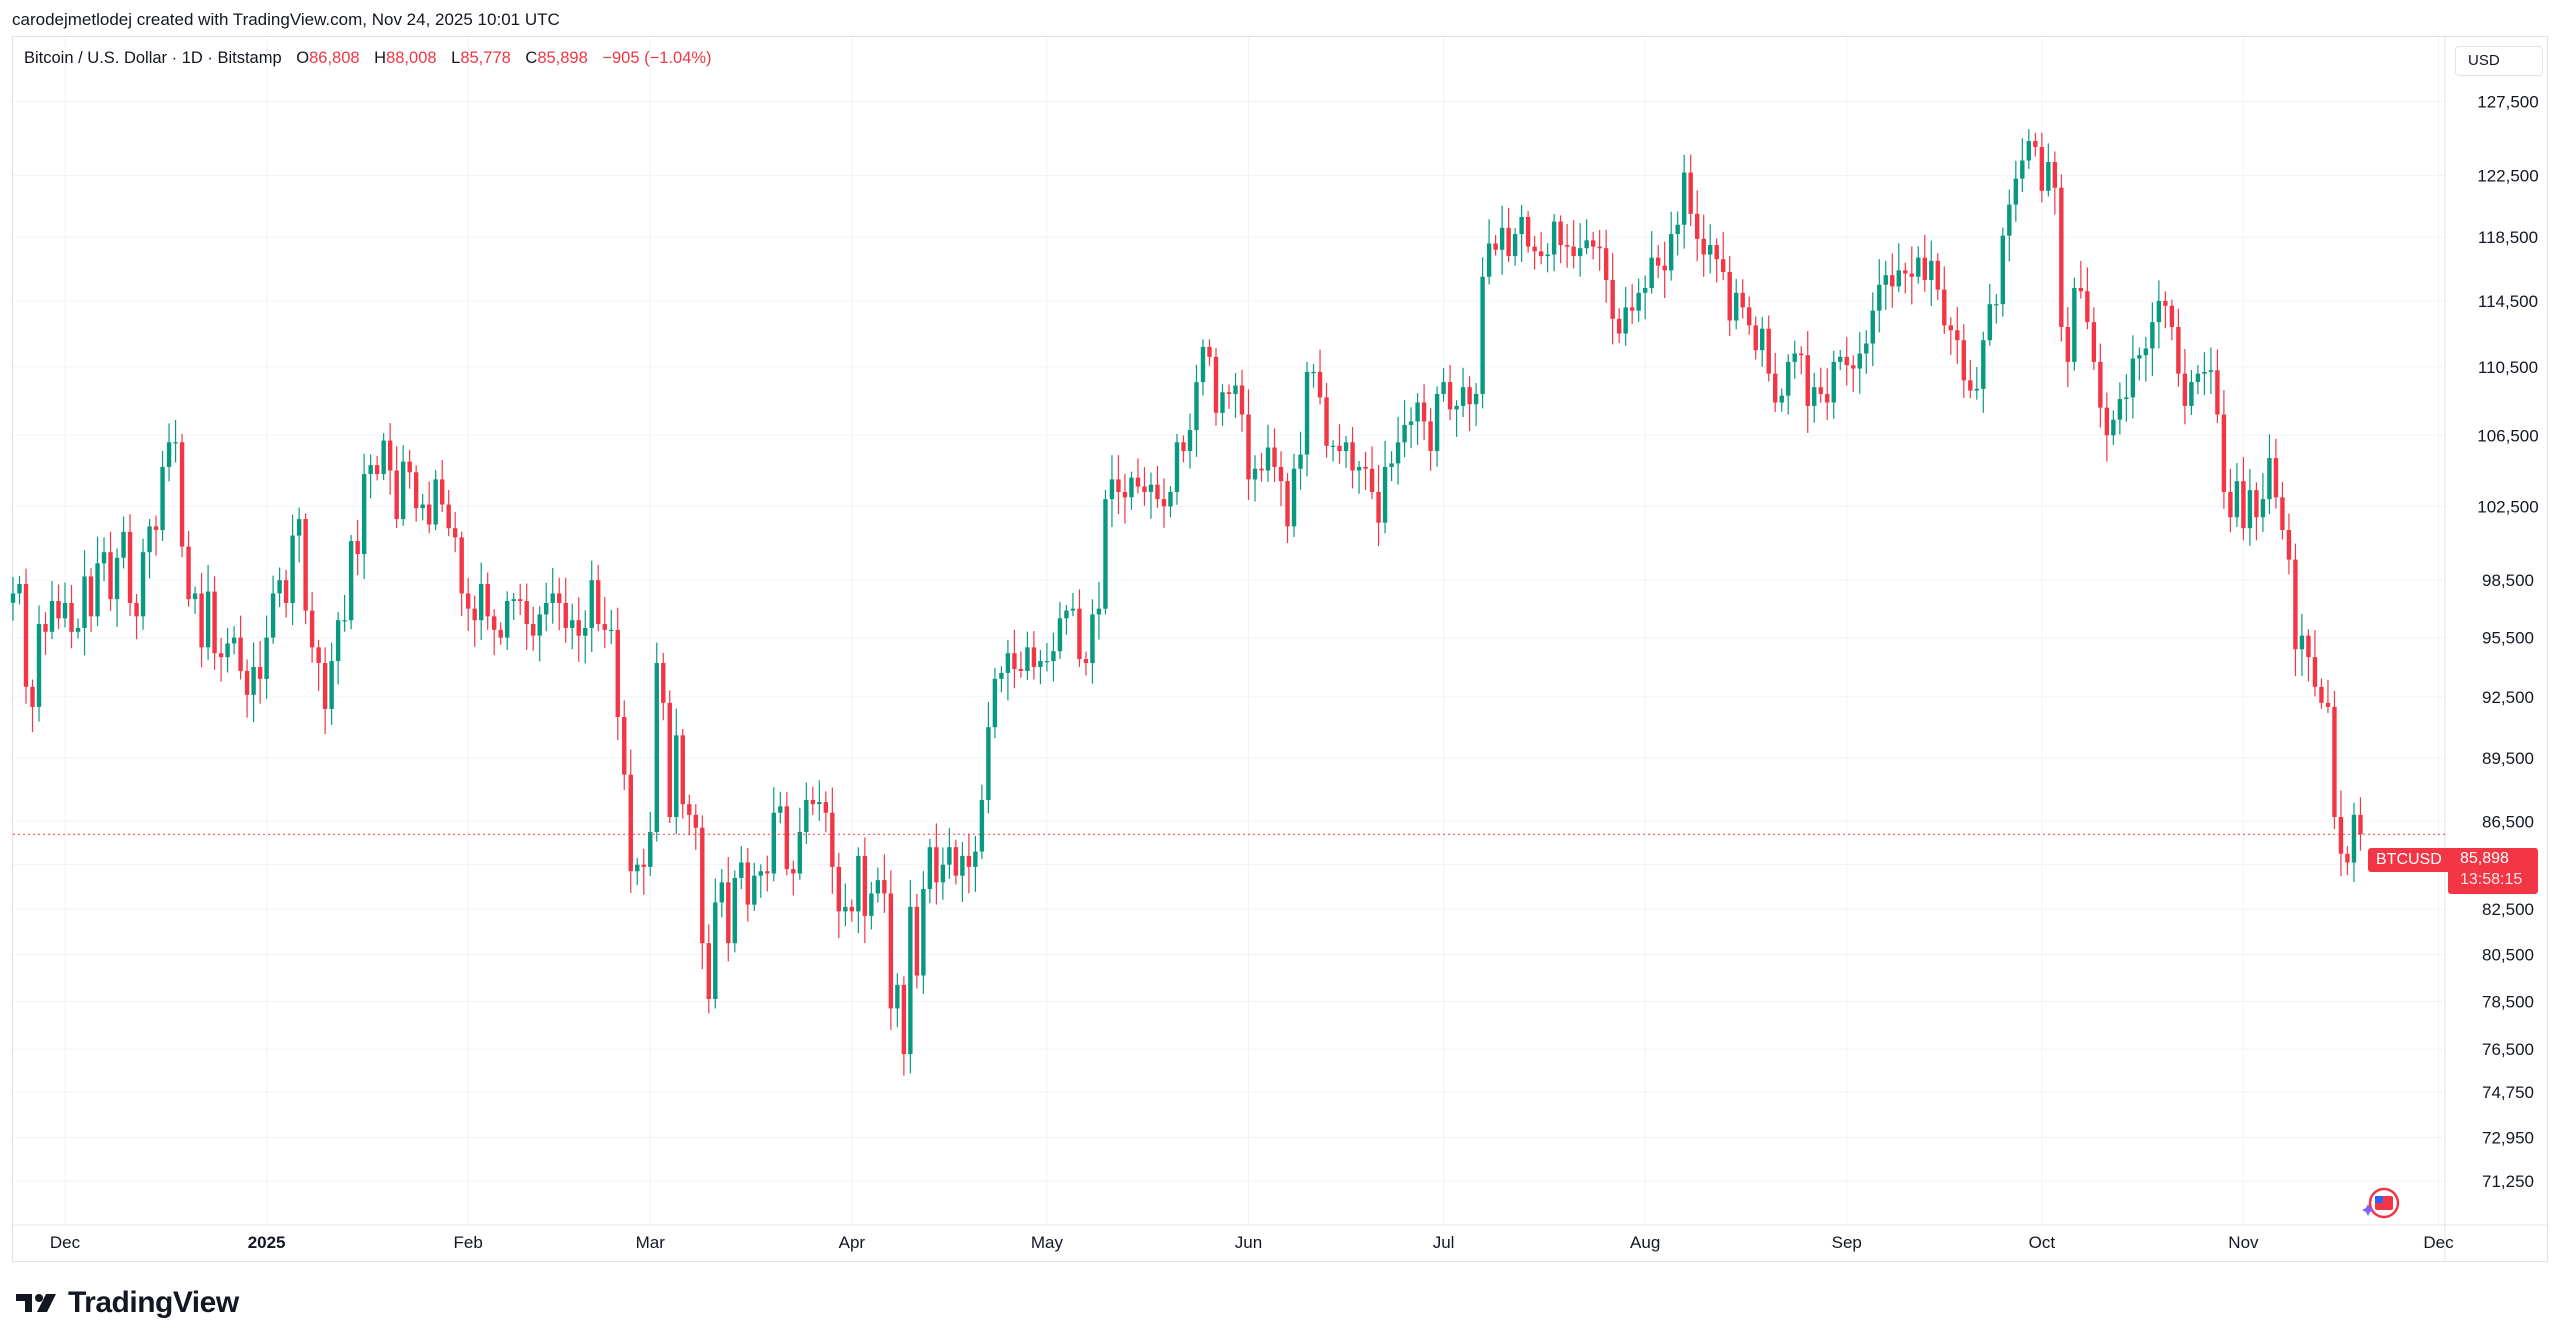  What do you see at coordinates (2499, 61) in the screenshot?
I see `currency-button: USD` at bounding box center [2499, 61].